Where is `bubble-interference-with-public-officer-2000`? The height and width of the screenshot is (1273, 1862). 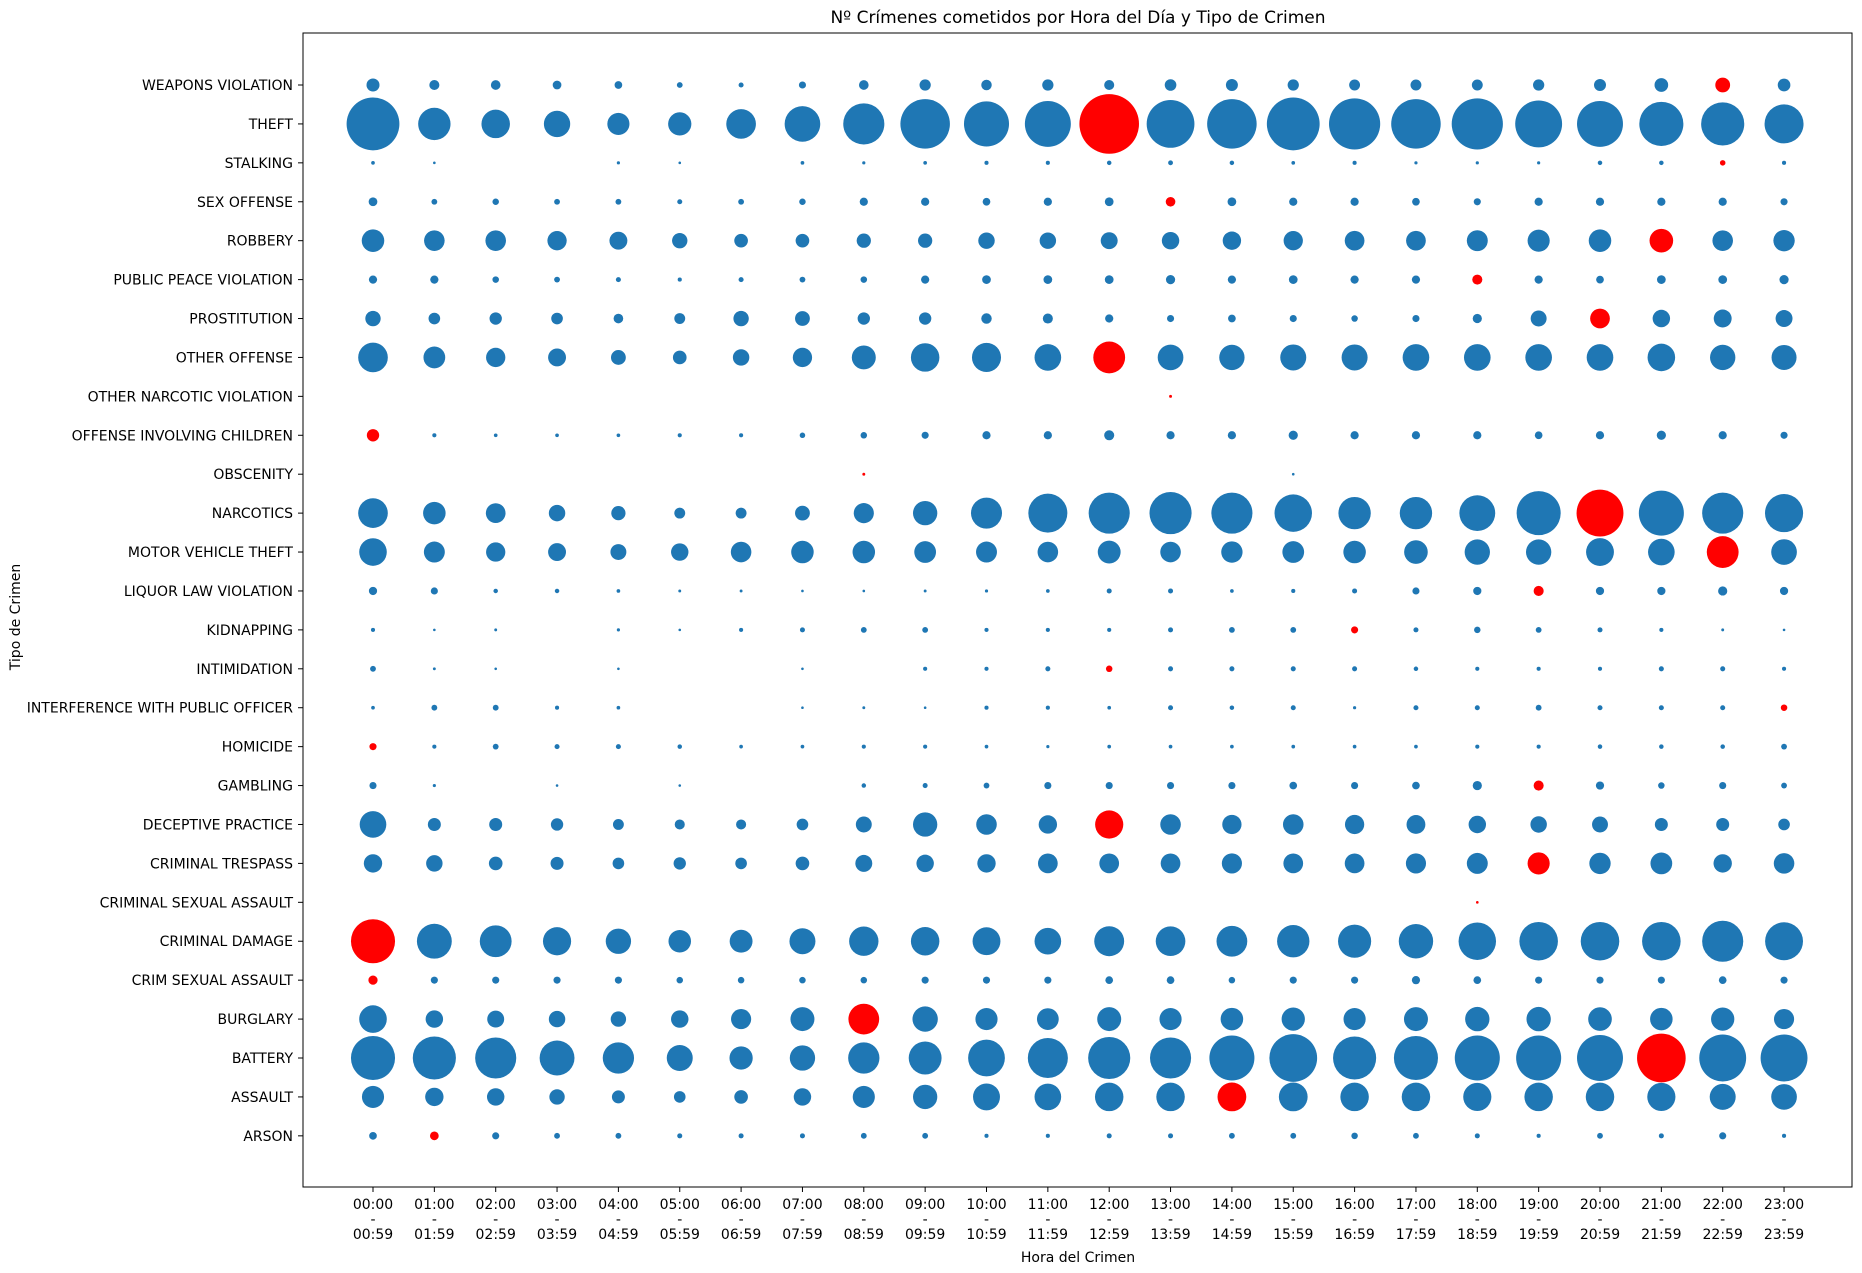 bubble-interference-with-public-officer-2000 is located at coordinates (1600, 708).